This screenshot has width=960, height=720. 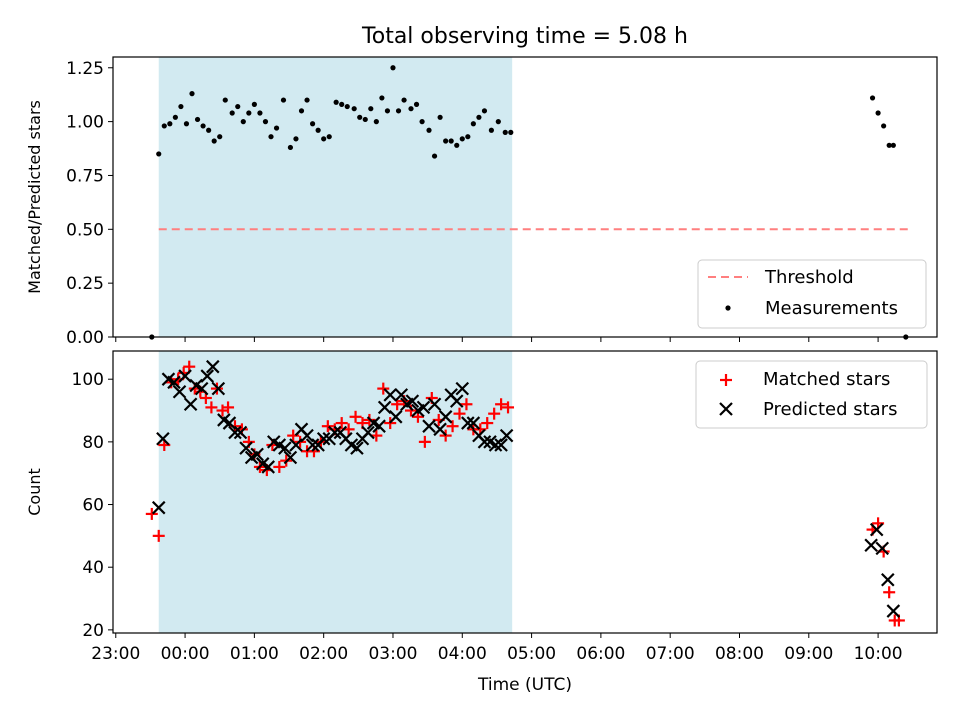 I want to click on y-tick-label: 1.25, so click(x=85, y=69).